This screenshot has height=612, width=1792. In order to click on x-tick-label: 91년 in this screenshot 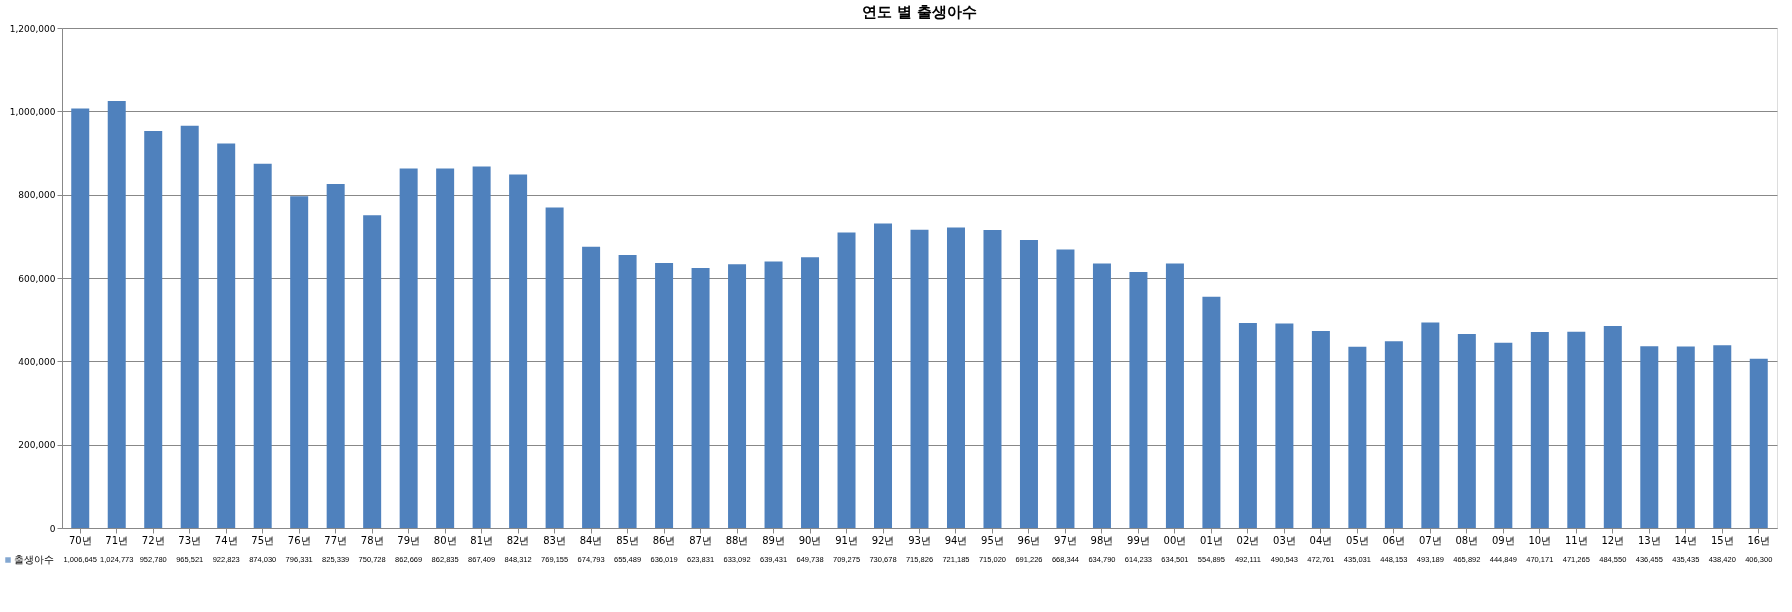, I will do `click(846, 540)`.